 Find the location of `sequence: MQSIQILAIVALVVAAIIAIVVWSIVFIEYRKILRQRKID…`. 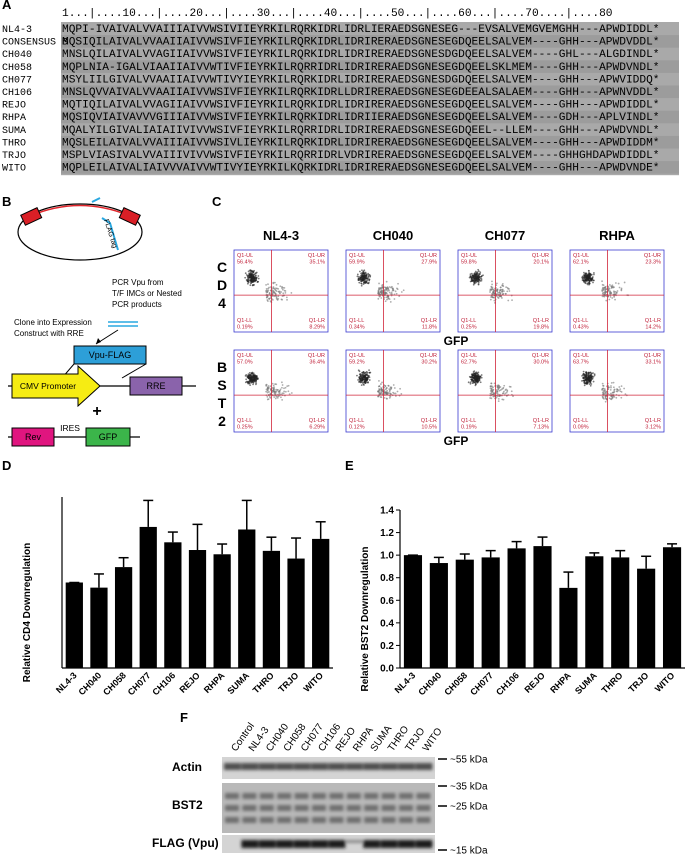

sequence: MQSIQILAIVALVVAAIIAIVVWSIVFIEYRKILRQRKID… is located at coordinates (361, 43).